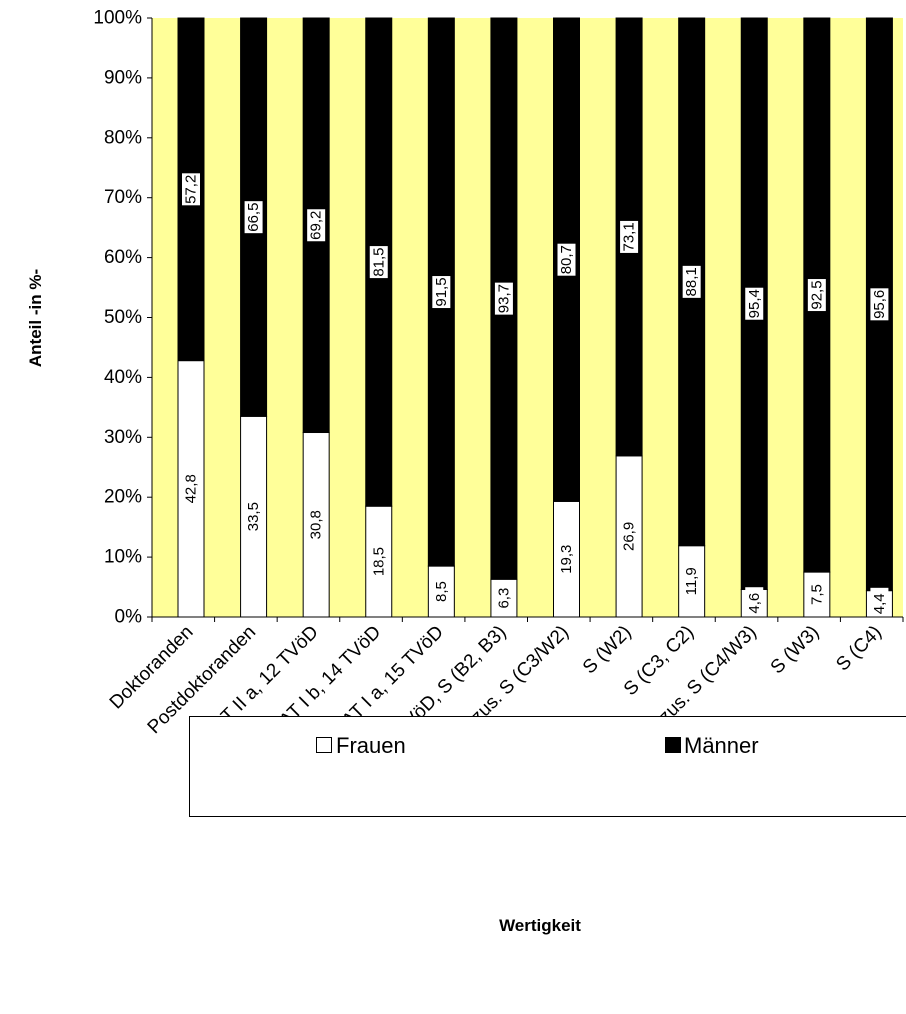 The height and width of the screenshot is (1014, 906). I want to click on data-label-frauen-group: 11,9, so click(691, 581).